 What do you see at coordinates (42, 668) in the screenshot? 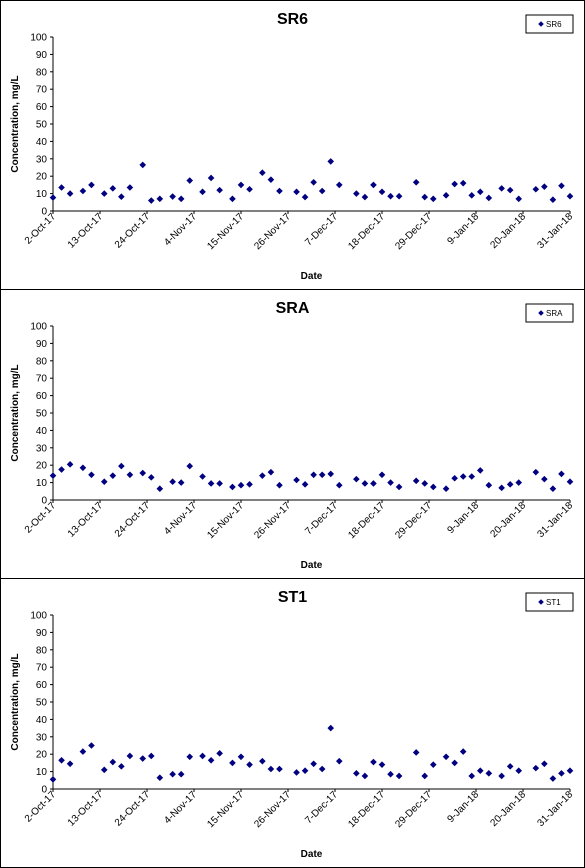
I see `y-tick-label: 70` at bounding box center [42, 668].